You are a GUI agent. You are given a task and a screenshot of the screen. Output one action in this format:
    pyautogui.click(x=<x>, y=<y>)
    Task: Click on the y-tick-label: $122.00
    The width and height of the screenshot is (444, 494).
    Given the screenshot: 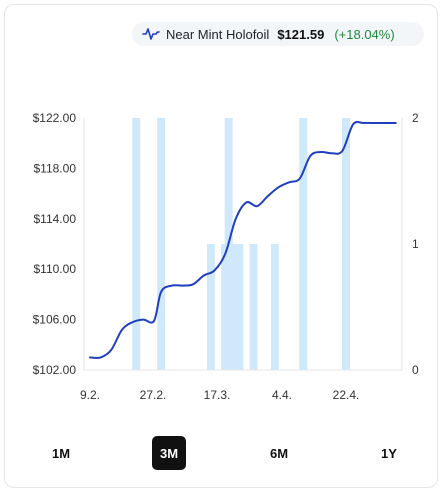 What is the action you would take?
    pyautogui.click(x=55, y=118)
    